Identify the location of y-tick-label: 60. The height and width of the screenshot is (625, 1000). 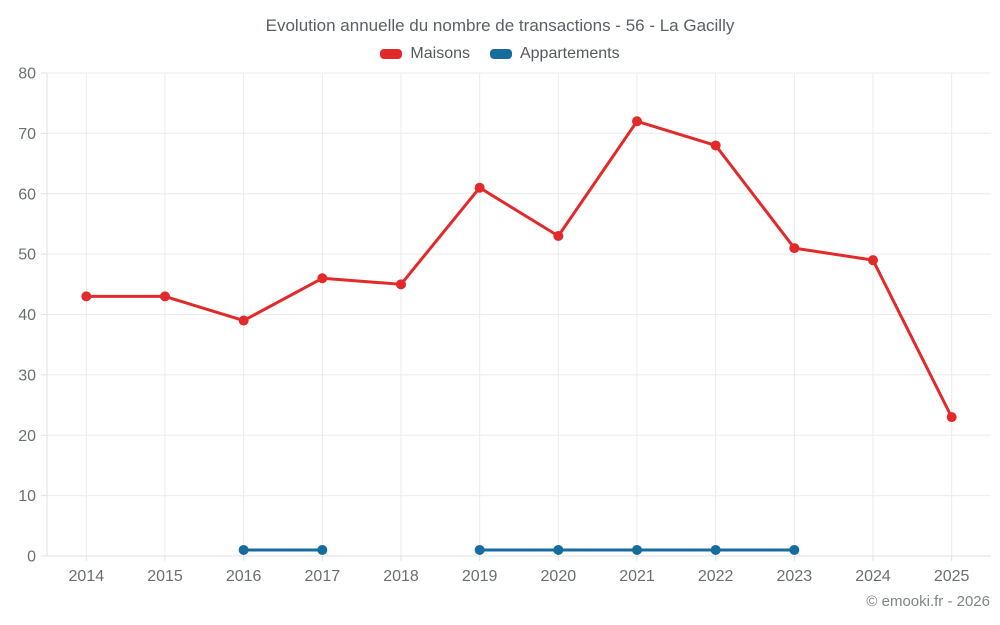
(27, 194).